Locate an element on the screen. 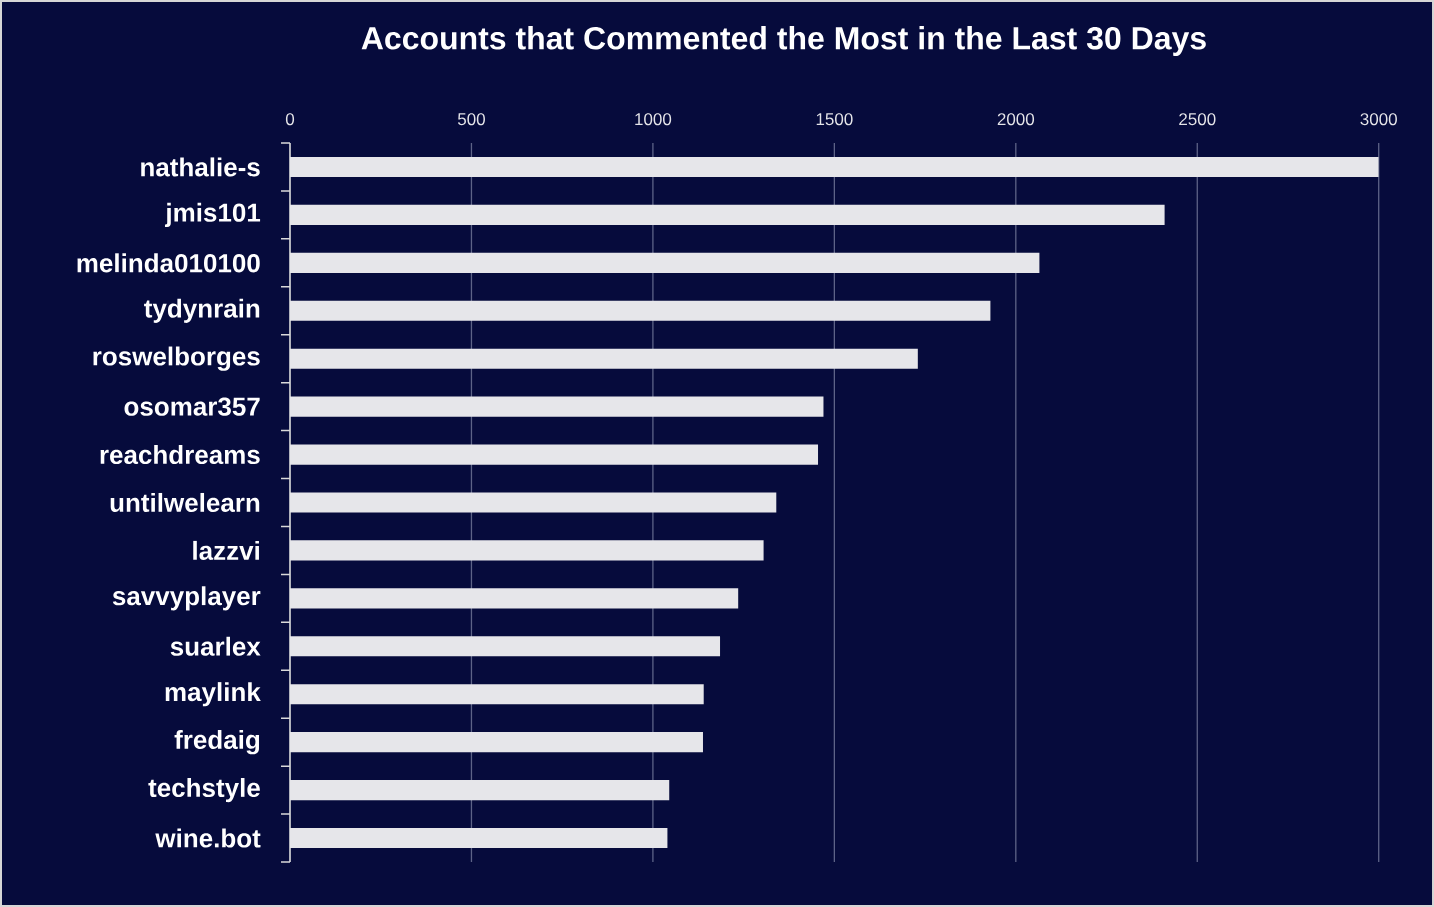 This screenshot has width=1434, height=907. y-tick-label: nathalie-s is located at coordinates (200, 167).